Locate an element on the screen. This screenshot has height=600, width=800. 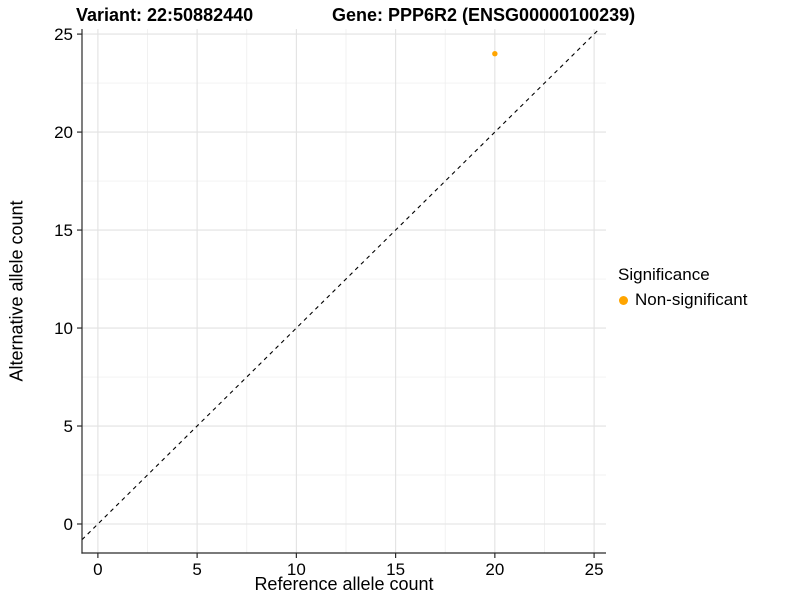
x-tick-label: 5 is located at coordinates (196, 569).